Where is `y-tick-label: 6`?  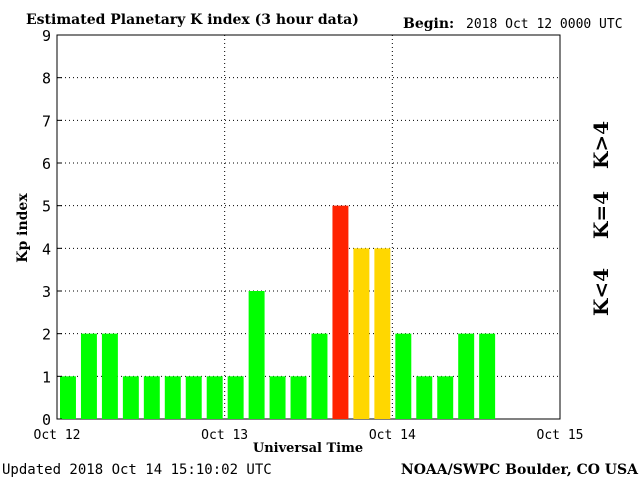
y-tick-label: 6 is located at coordinates (46, 164).